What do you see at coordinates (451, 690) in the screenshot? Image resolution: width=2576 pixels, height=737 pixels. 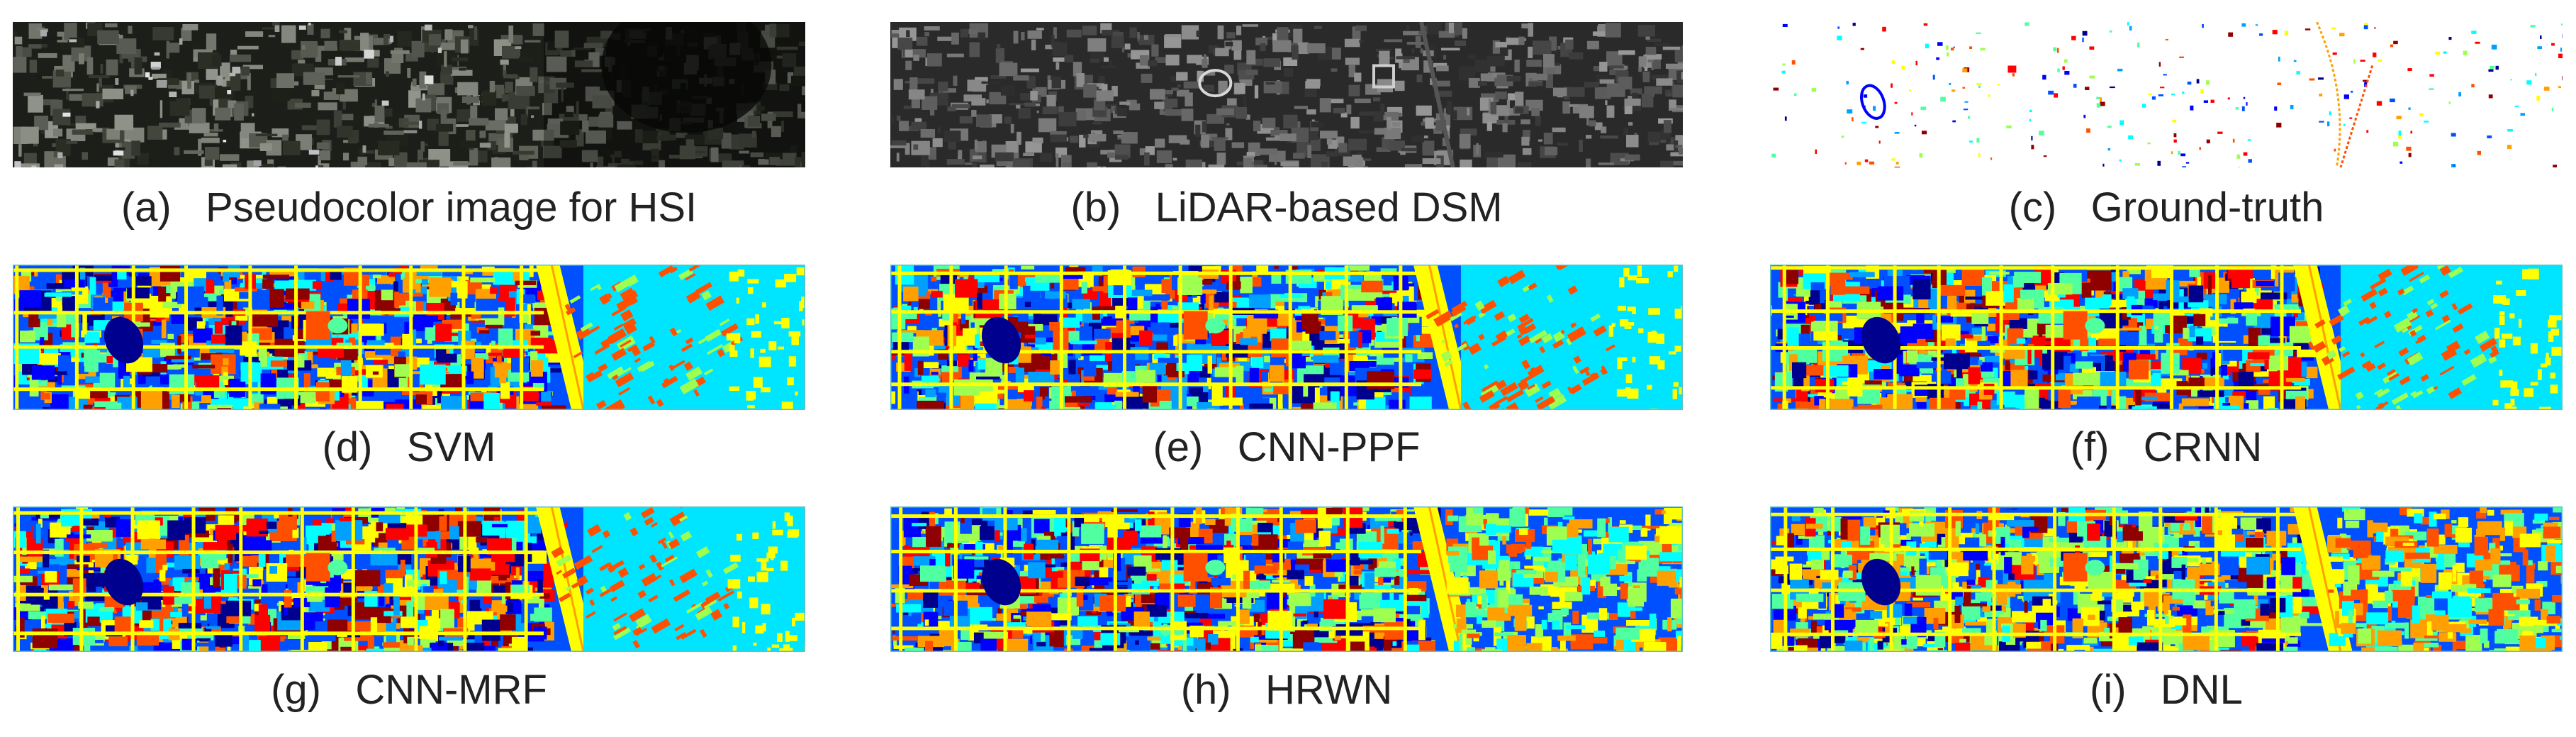 I see `caption-title: CNN-MRF` at bounding box center [451, 690].